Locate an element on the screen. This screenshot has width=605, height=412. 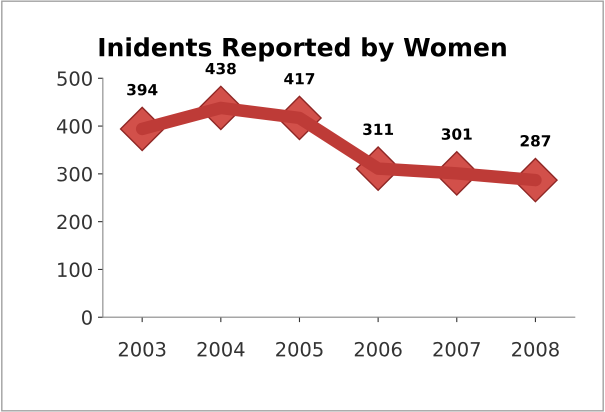
y-tick-label: 100 is located at coordinates (75, 270).